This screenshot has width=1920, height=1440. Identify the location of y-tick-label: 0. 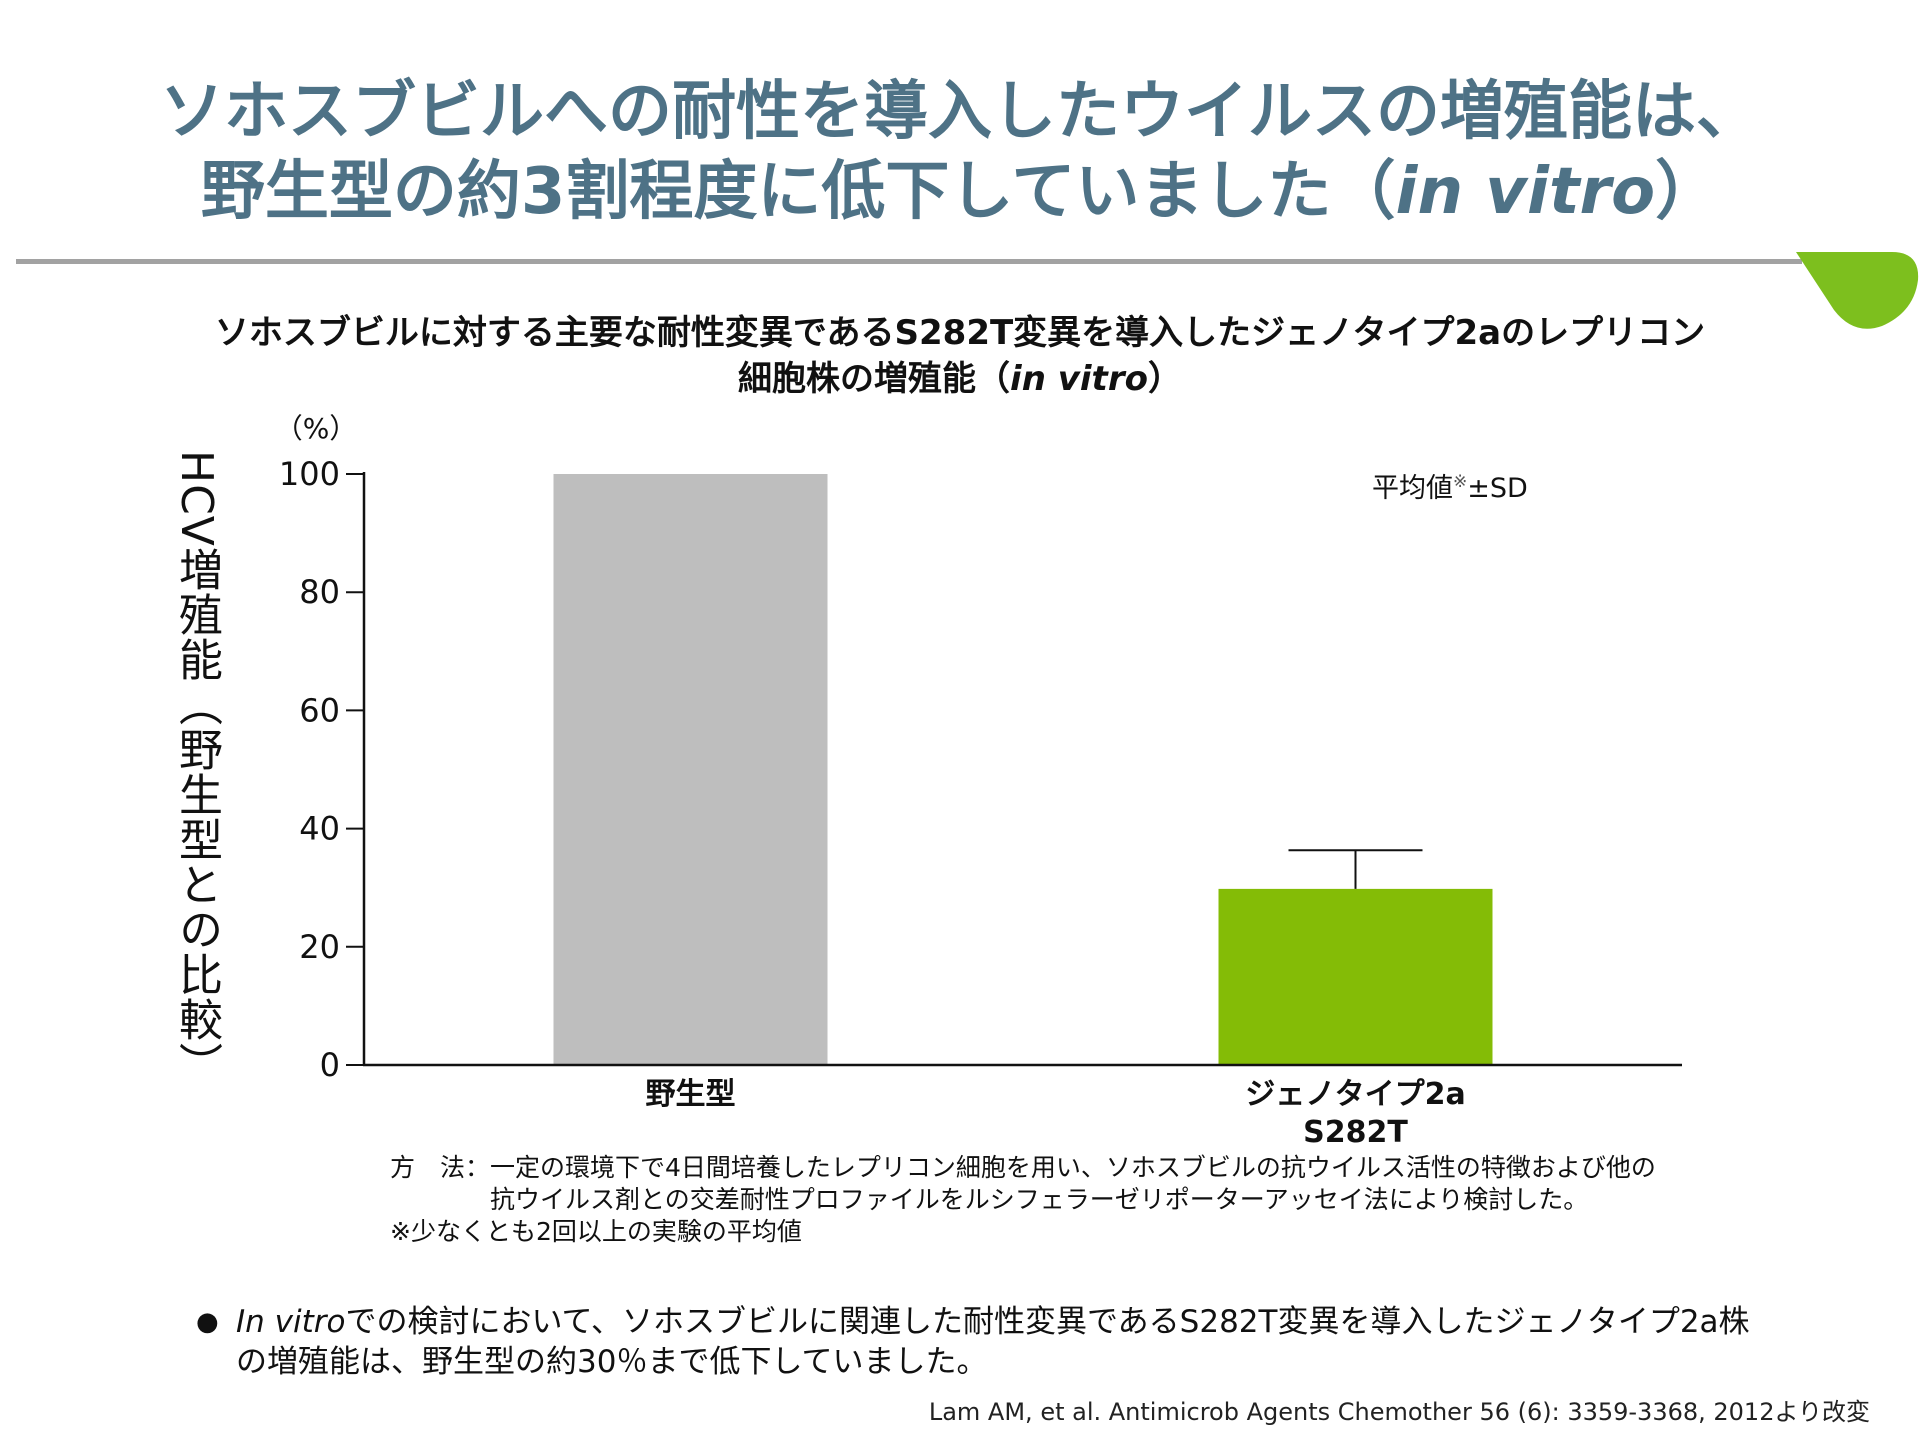
(330, 1065).